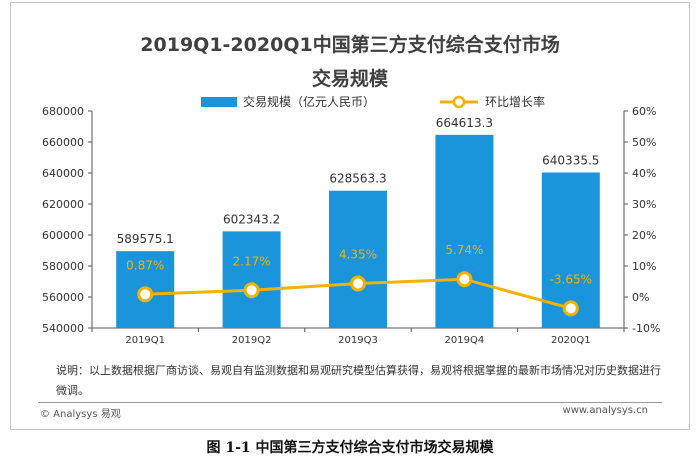  I want to click on left-tick-label: 560000, so click(63, 297).